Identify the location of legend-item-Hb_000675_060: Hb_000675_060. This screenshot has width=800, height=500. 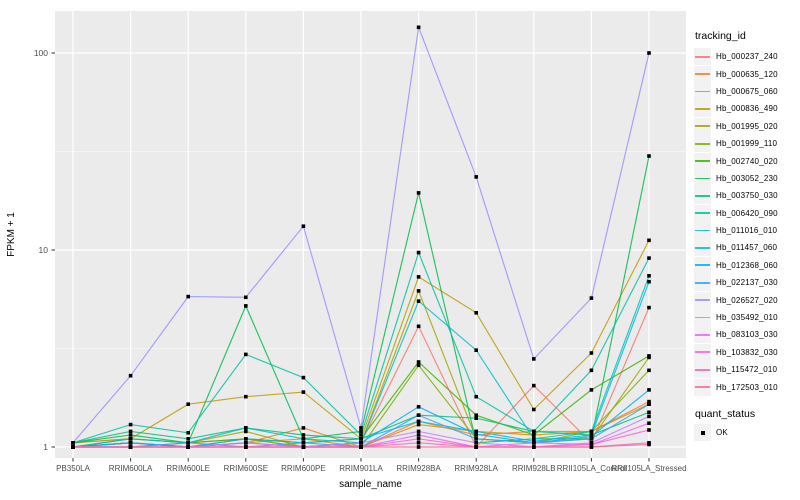
(747, 91).